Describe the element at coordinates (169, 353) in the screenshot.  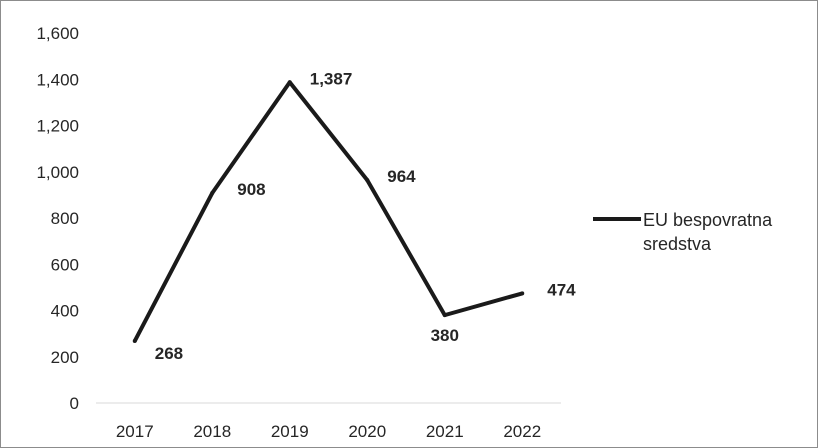
I see `data-label: 268` at that location.